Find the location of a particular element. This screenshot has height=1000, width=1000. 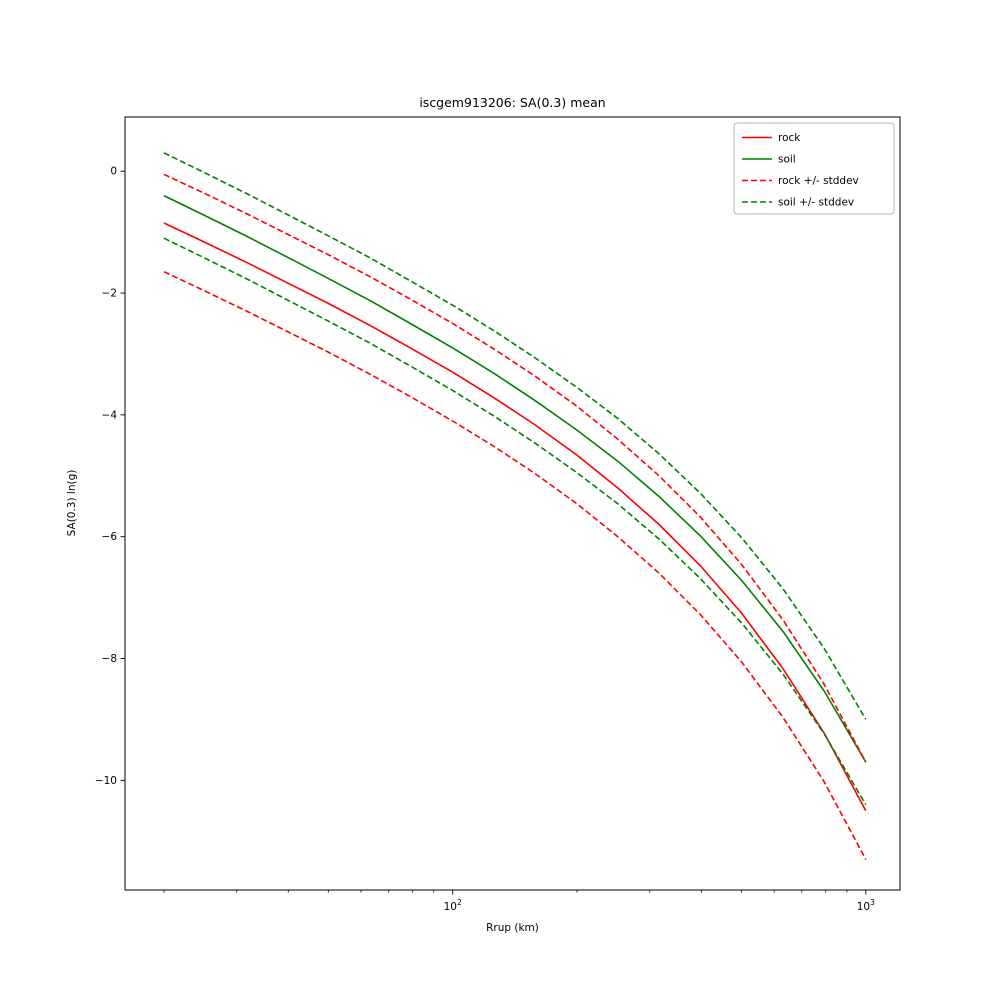

legend-entry: rock is located at coordinates (771, 138).